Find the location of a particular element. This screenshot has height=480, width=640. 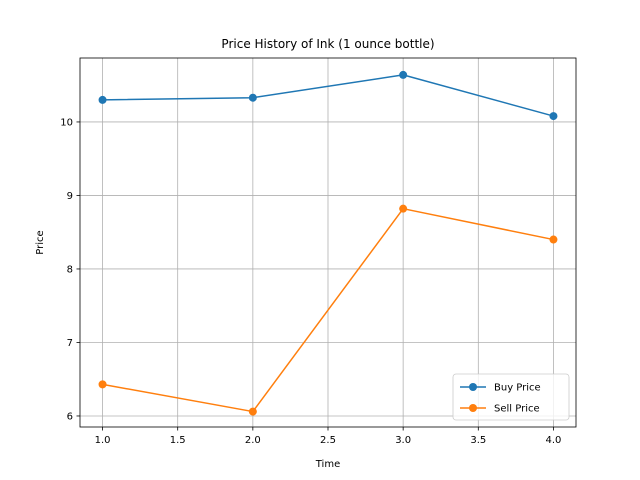

legend-item: Buy Price is located at coordinates (500, 388).